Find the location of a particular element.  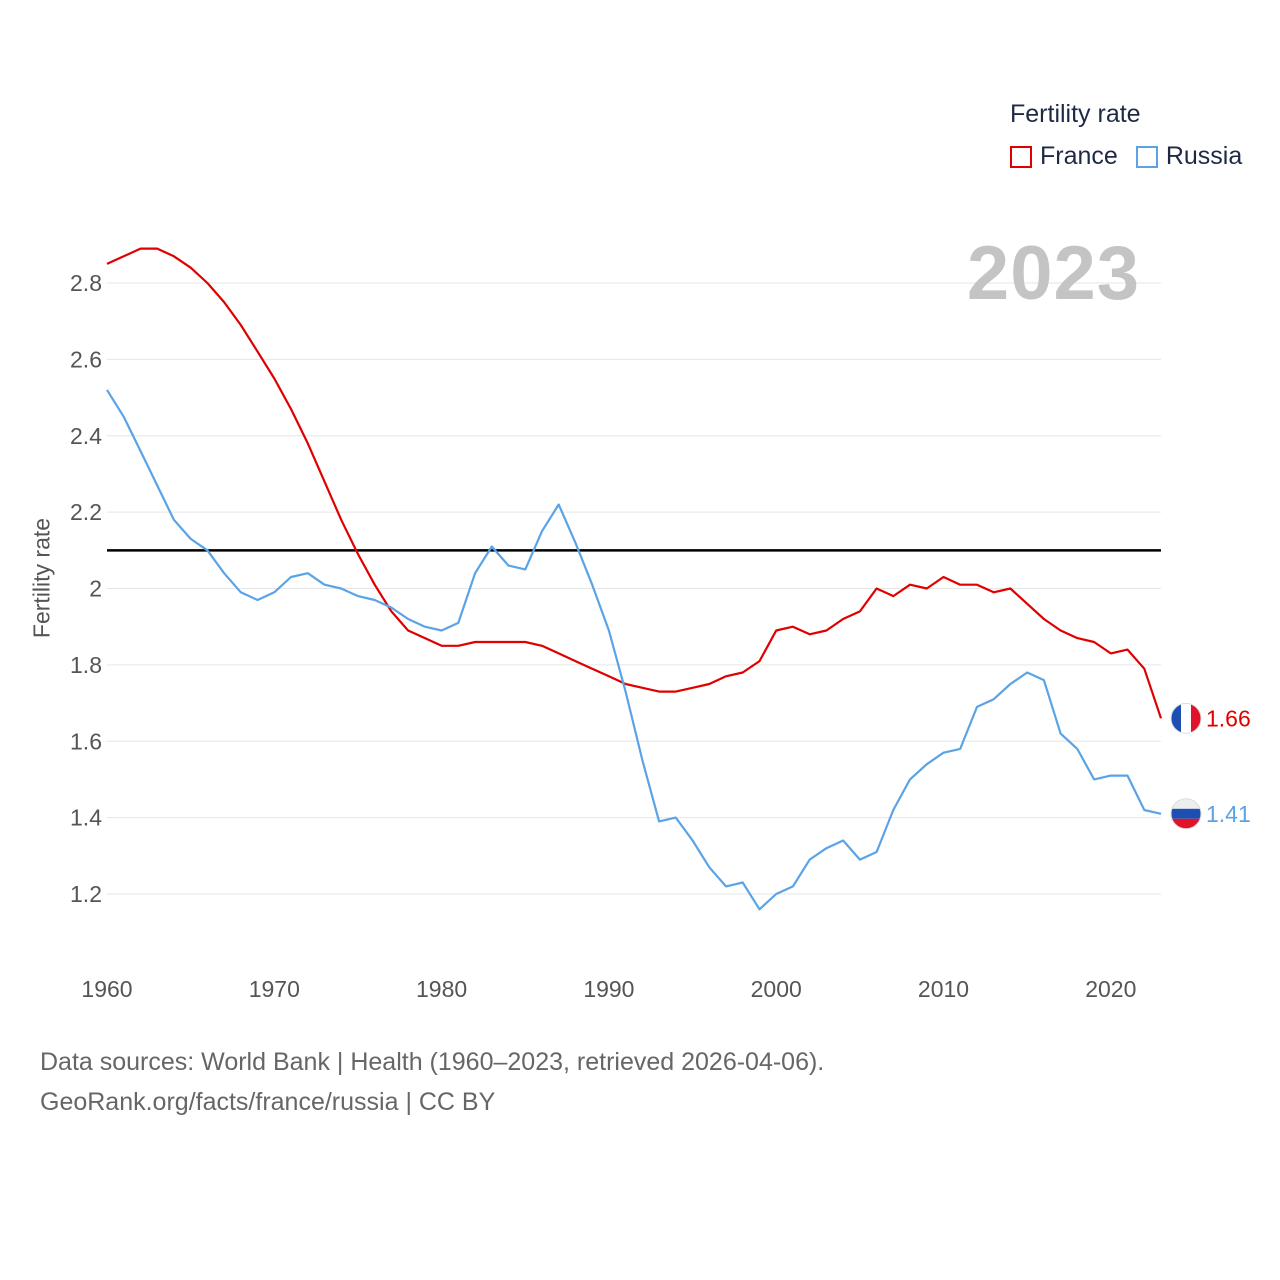

y-tick-label: 1.2 is located at coordinates (86, 894).